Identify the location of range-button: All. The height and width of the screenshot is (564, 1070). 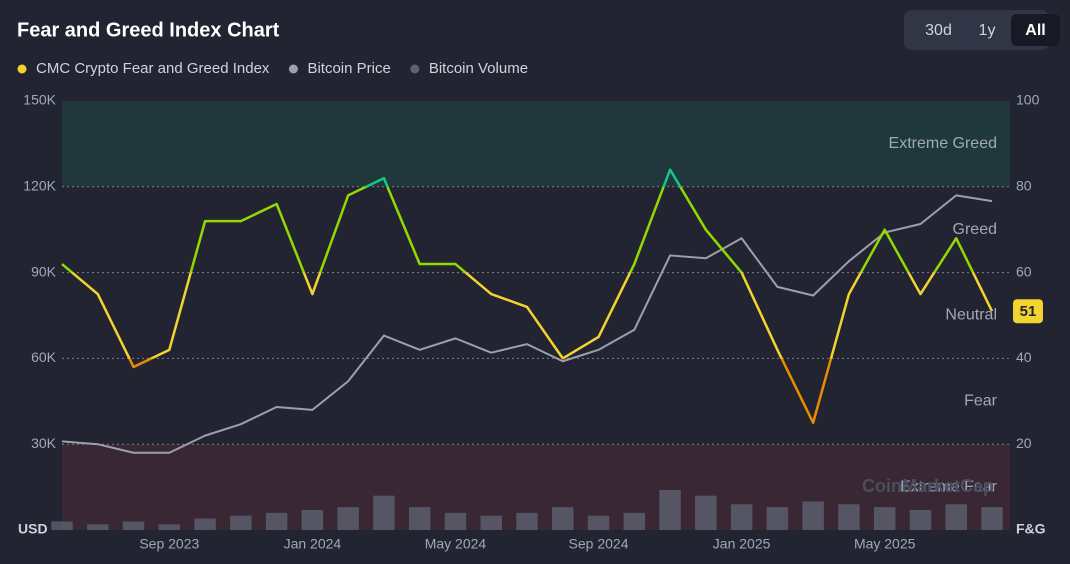
(1035, 30).